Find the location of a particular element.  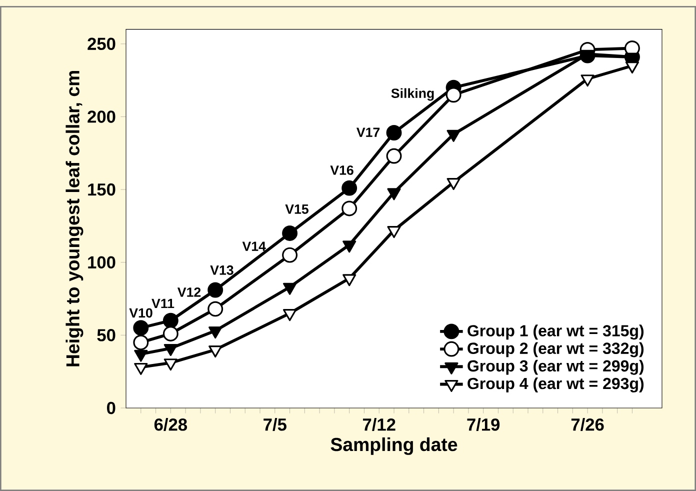

annotation: V17 is located at coordinates (368, 132).